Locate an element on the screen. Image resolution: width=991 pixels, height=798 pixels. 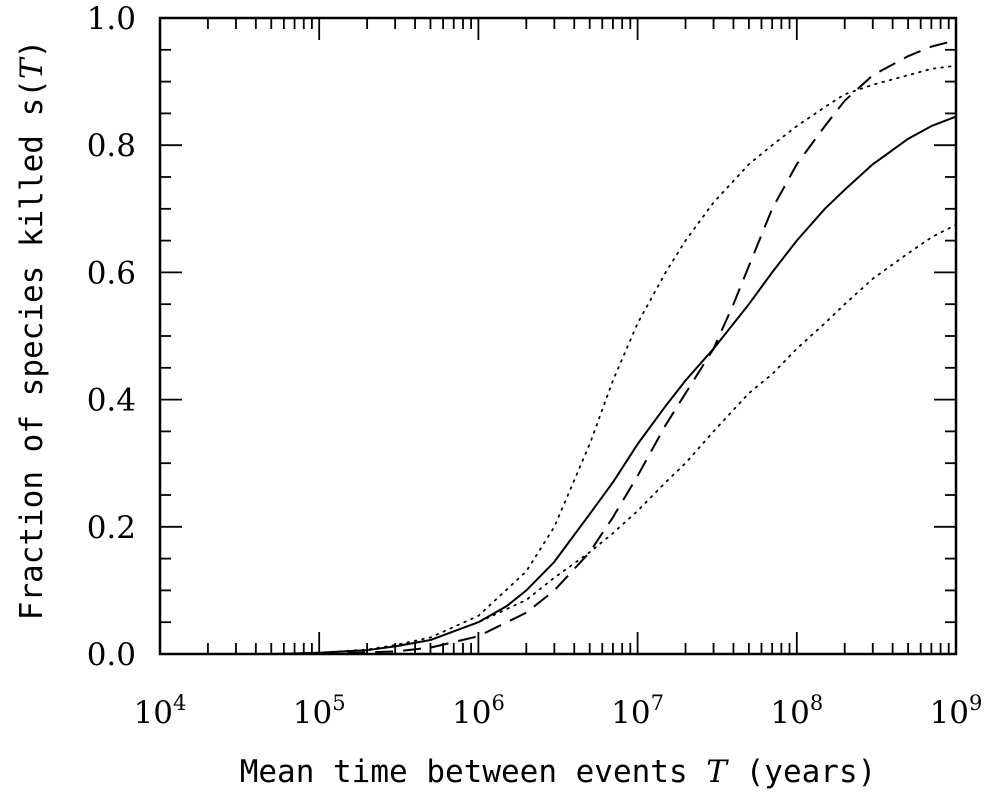
x-tick-label: 10⁷ is located at coordinates (637, 711).